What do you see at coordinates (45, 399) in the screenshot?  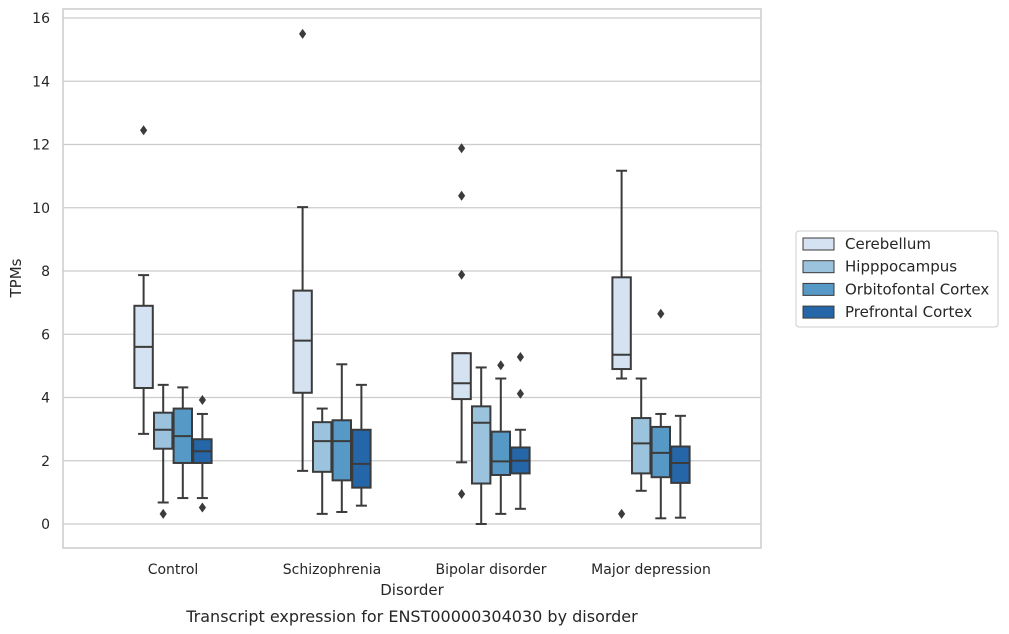 I see `y-tick-label: 4` at bounding box center [45, 399].